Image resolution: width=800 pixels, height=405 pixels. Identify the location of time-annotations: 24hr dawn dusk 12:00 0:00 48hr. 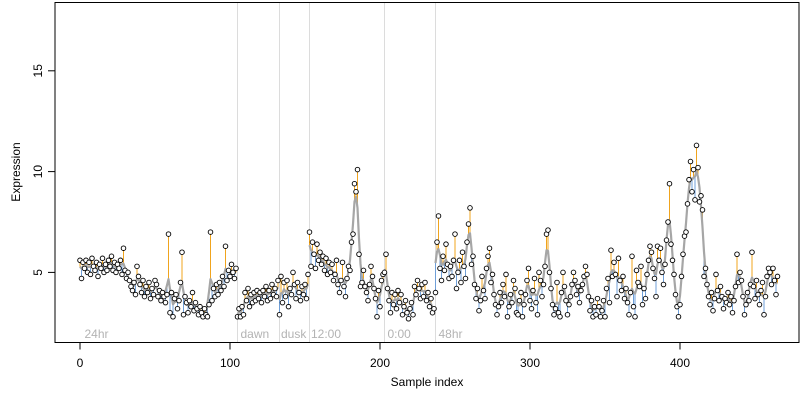
(274, 334).